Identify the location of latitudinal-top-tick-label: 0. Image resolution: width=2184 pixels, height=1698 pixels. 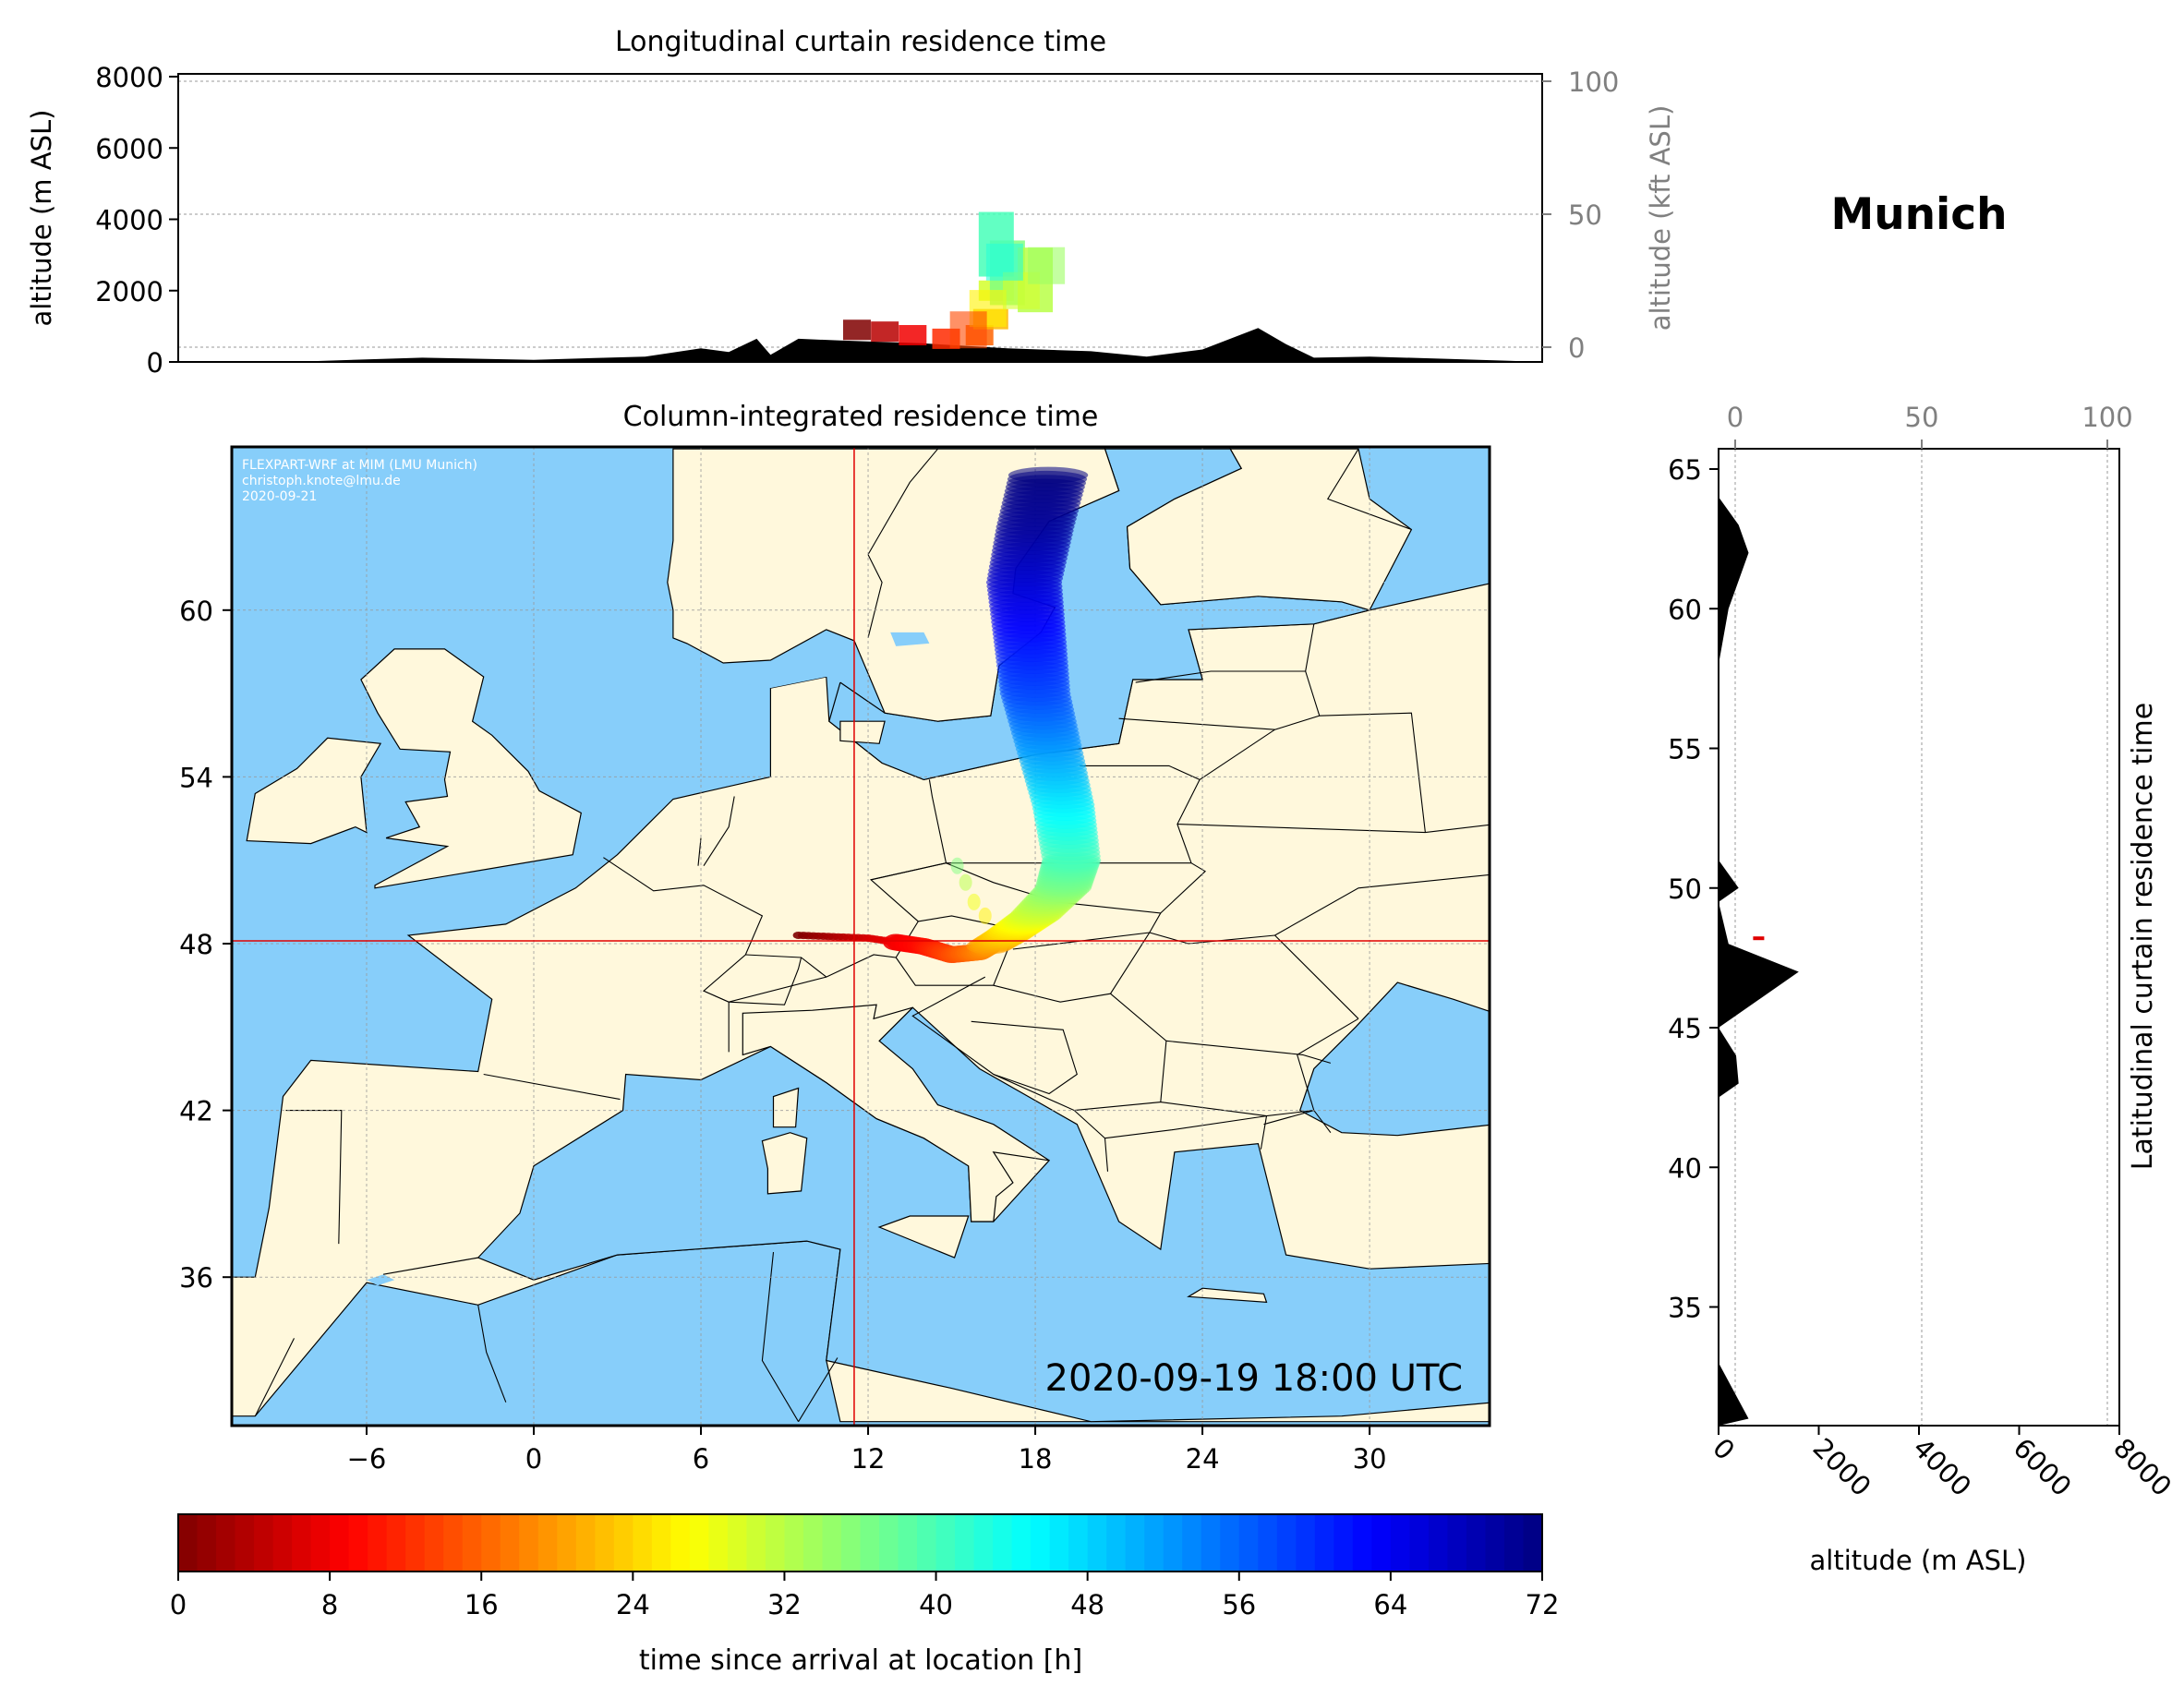
(1735, 417).